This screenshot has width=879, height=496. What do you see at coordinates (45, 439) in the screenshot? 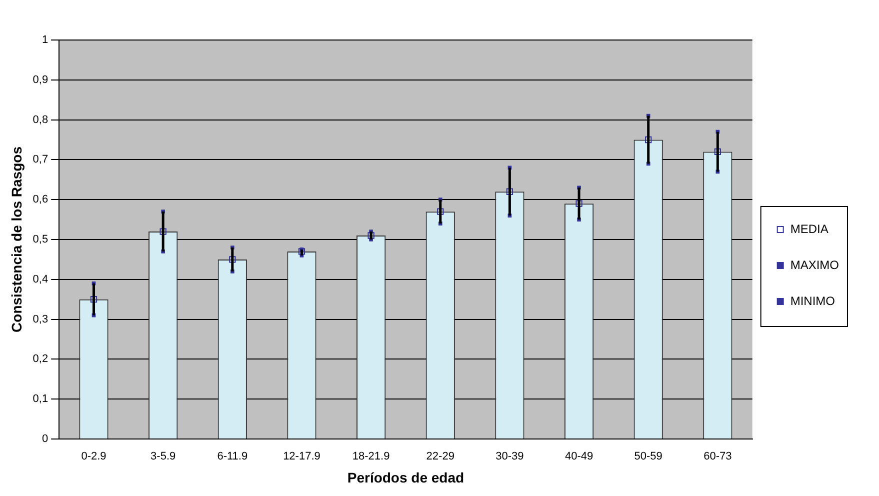
I see `y-tick-label: 0` at bounding box center [45, 439].